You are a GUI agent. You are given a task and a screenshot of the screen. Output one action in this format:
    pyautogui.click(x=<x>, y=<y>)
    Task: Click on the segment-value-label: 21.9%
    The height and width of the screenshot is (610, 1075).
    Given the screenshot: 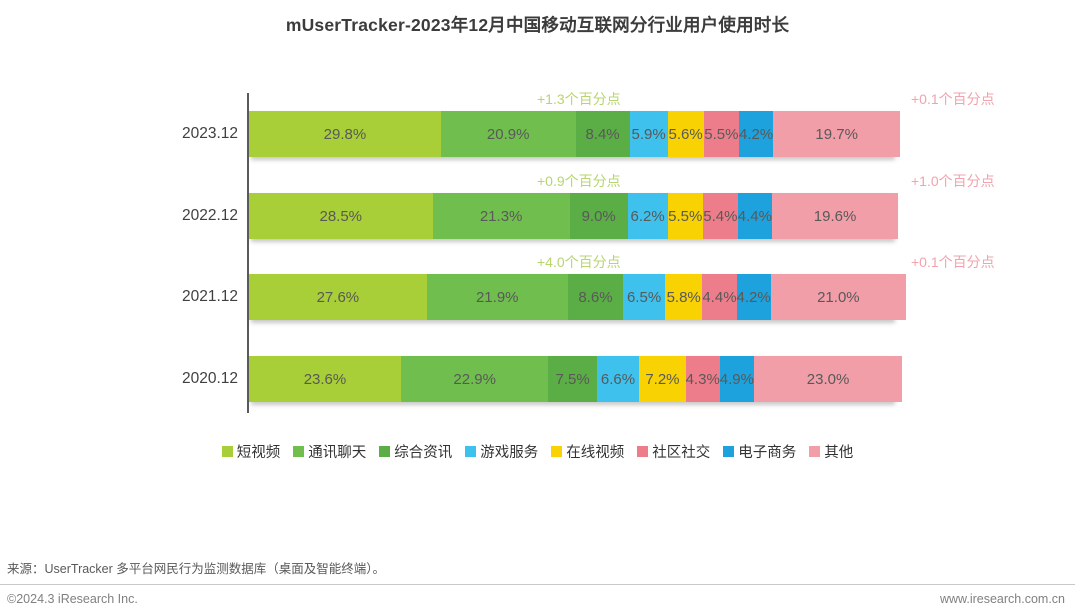 What is the action you would take?
    pyautogui.click(x=497, y=297)
    